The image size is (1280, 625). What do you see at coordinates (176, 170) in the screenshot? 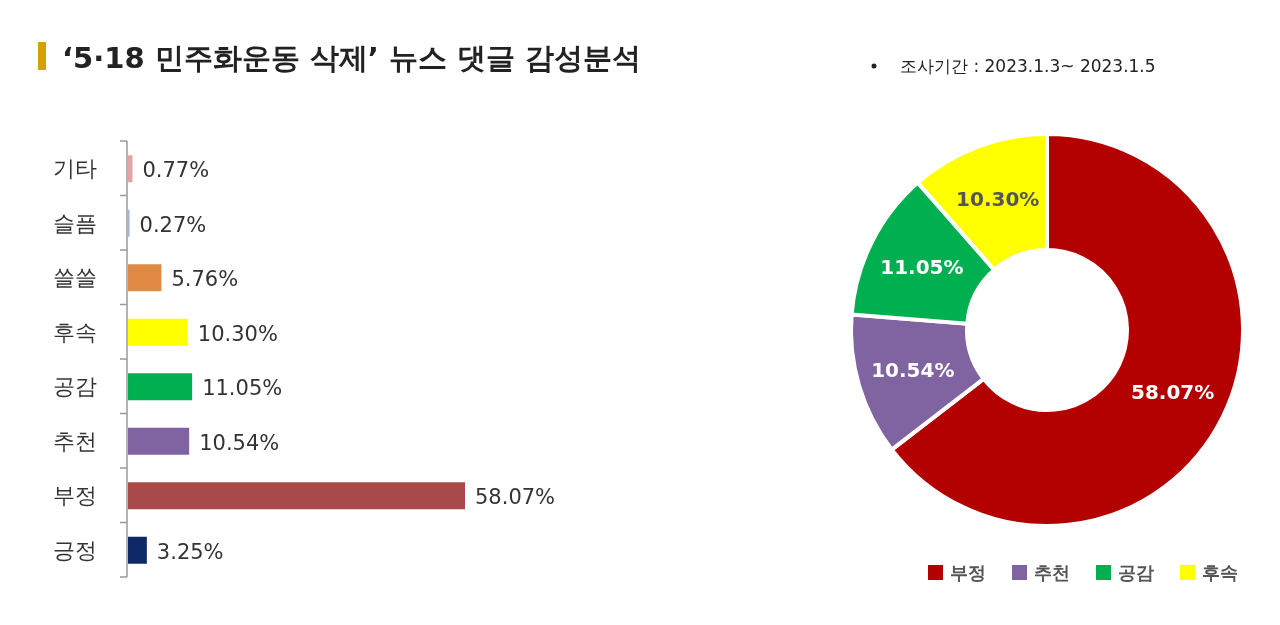
I see `data-label: 0.77%` at bounding box center [176, 170].